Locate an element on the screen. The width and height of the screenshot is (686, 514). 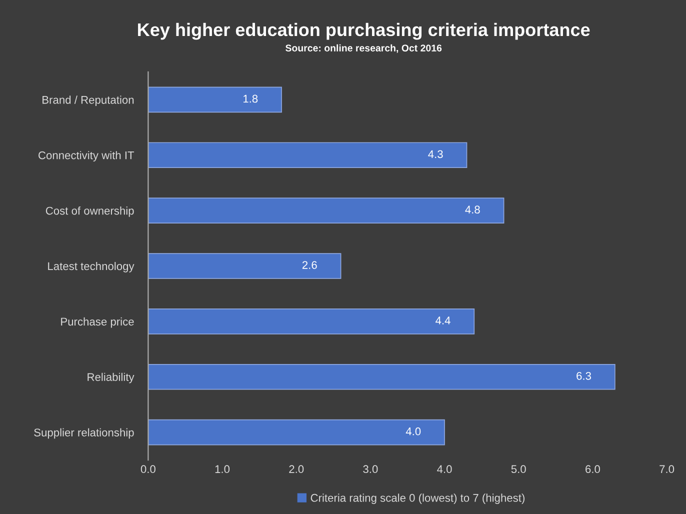
y-tick-label: Purchase price is located at coordinates (97, 322).